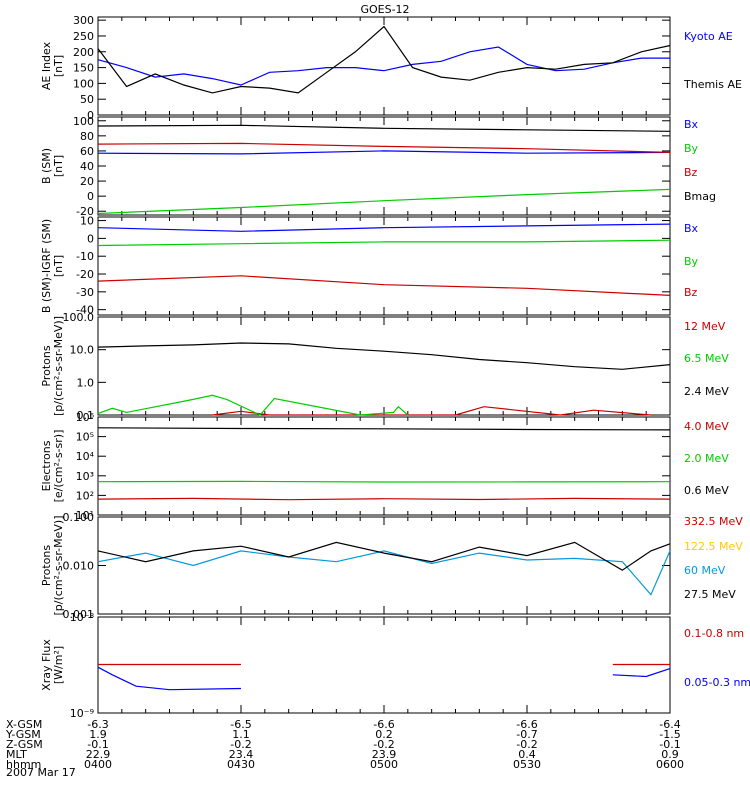  What do you see at coordinates (717, 682) in the screenshot?
I see `legend-entry: 0.05-0.3 nm` at bounding box center [717, 682].